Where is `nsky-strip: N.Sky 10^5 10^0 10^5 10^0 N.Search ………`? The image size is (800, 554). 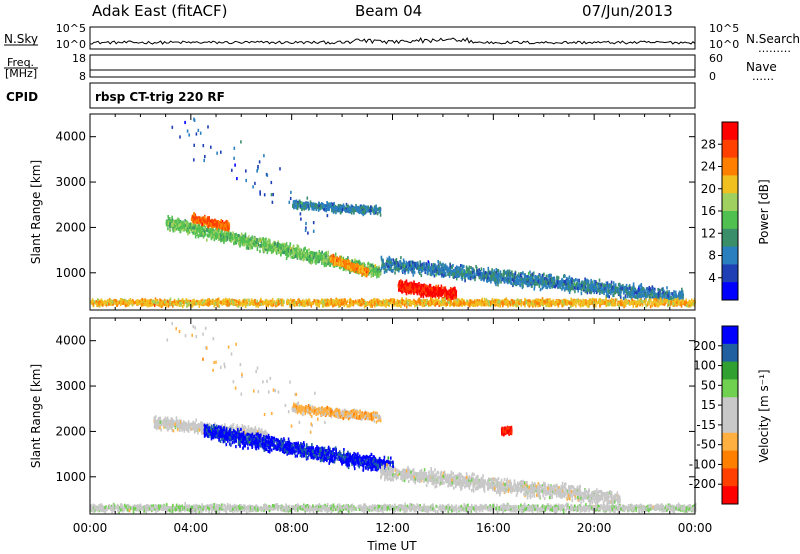
nsky-strip: N.Sky 10^5 10^0 10^5 10^0 N.Search ……… is located at coordinates (402, 38).